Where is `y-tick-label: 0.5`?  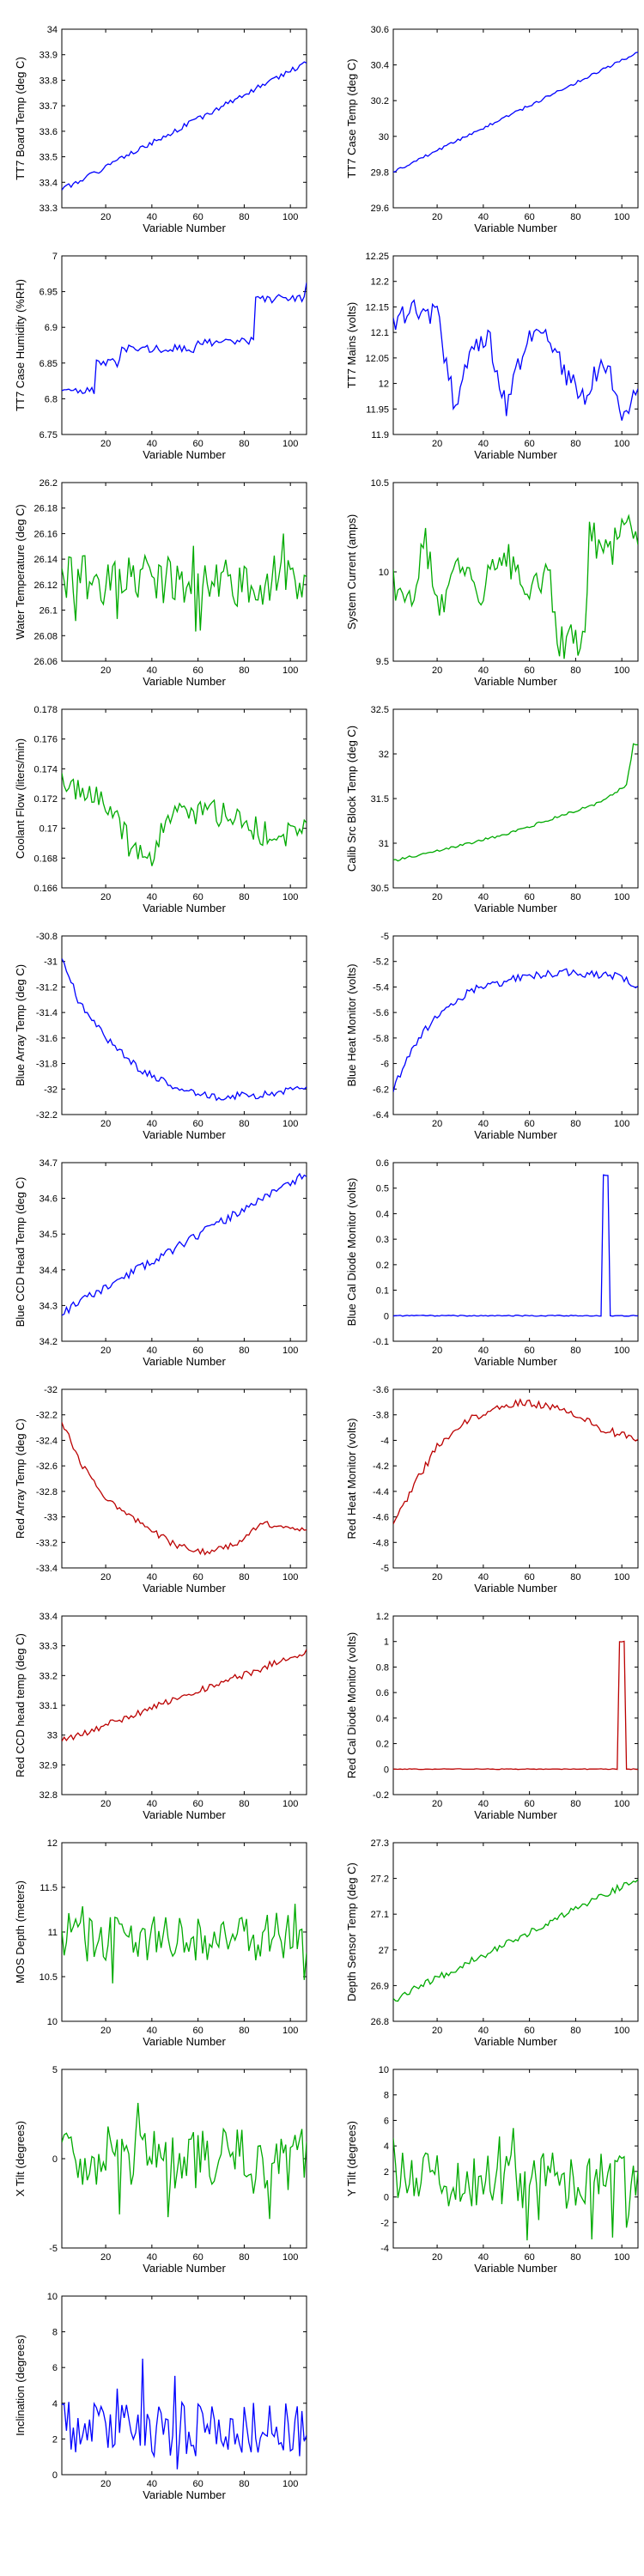 y-tick-label: 0.5 is located at coordinates (382, 1189).